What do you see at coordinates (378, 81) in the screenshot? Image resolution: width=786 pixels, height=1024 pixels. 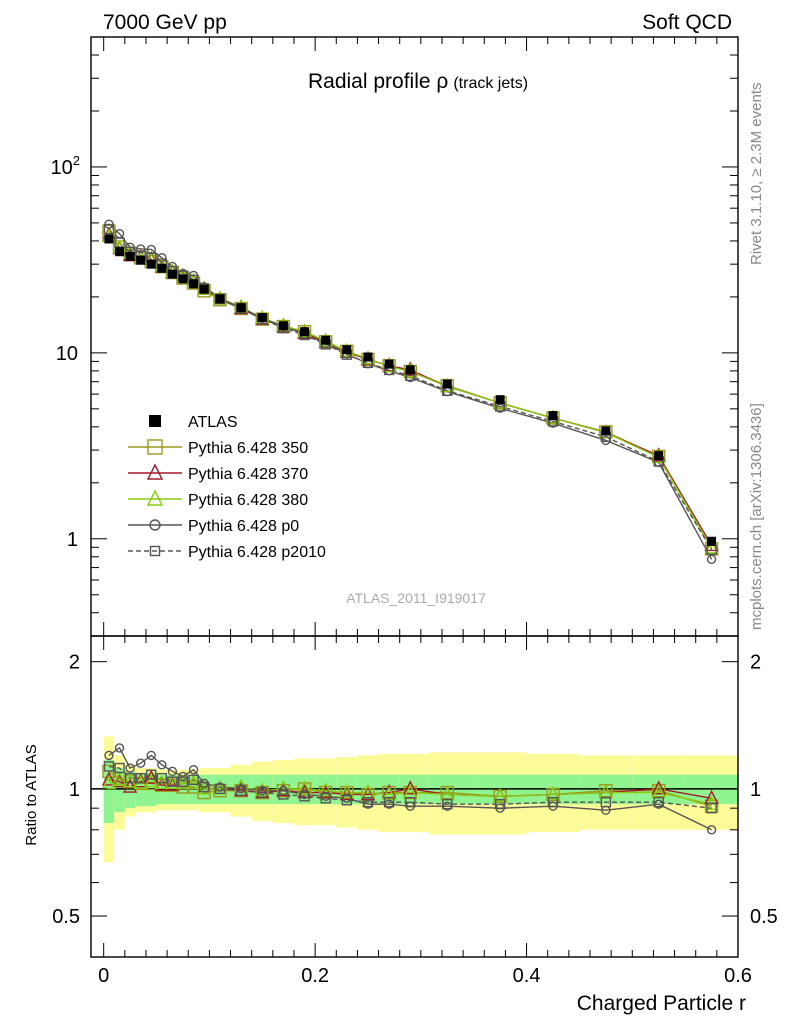 I see `chart-title-main: Radial profile ρ` at bounding box center [378, 81].